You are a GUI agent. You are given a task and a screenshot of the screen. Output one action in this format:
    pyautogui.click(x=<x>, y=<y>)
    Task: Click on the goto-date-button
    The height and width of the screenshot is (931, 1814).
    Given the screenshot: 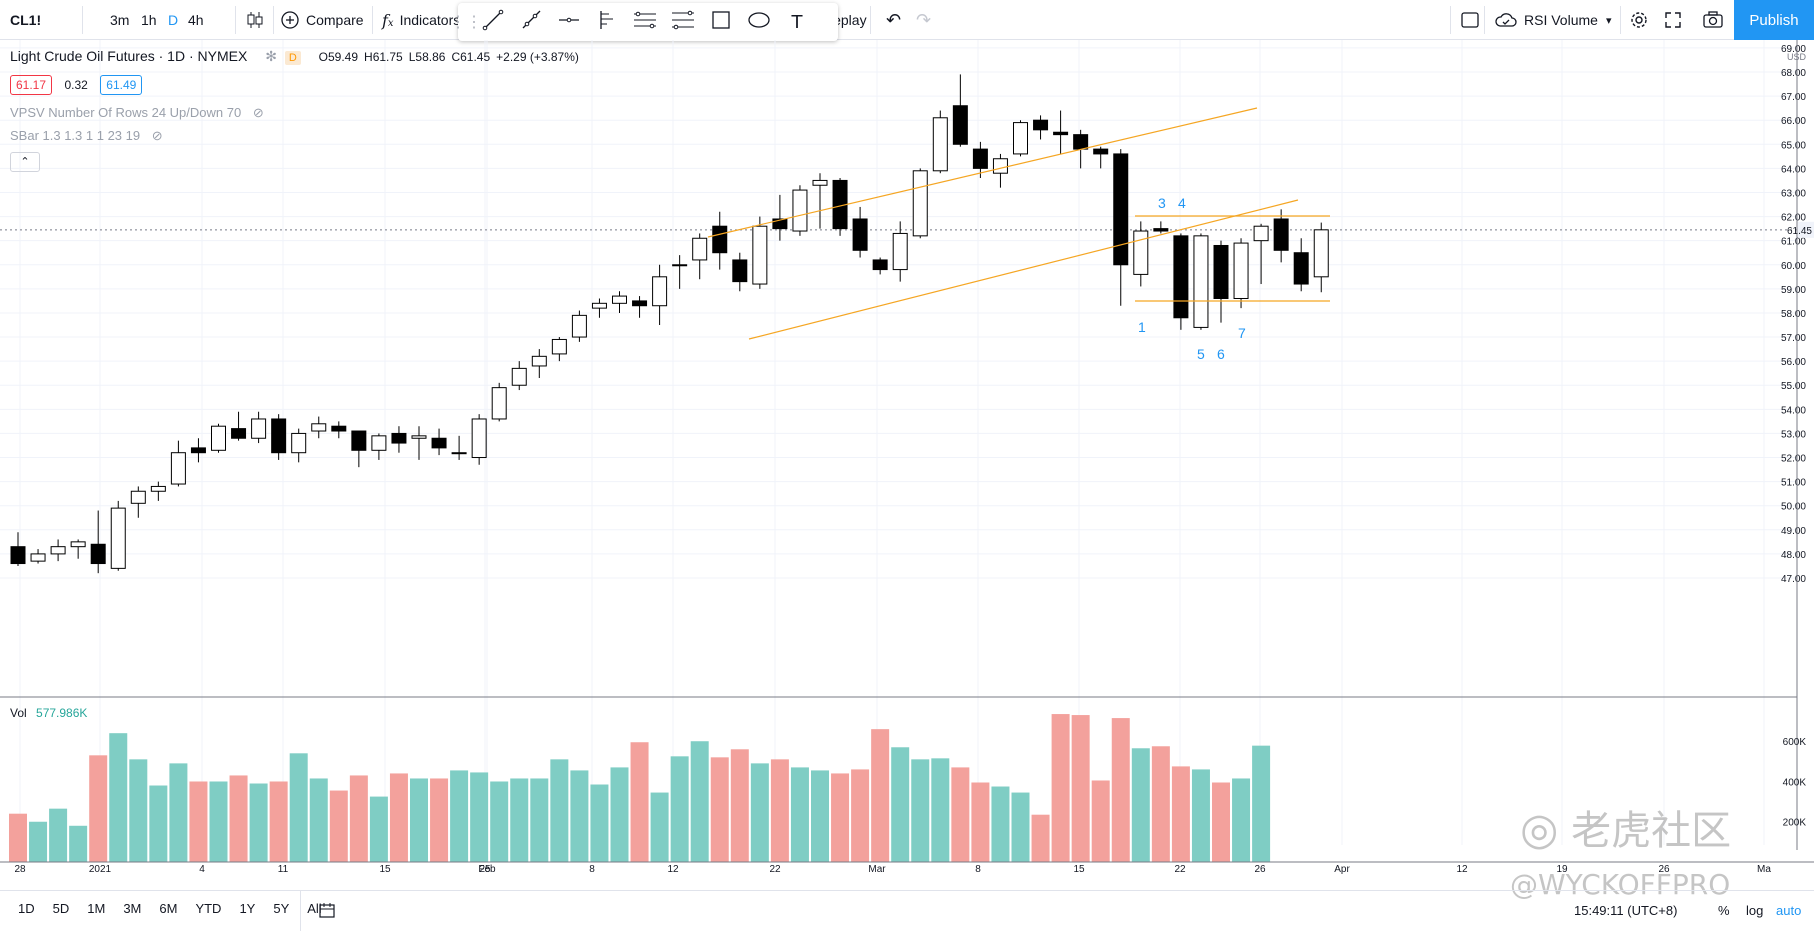 What is the action you would take?
    pyautogui.click(x=327, y=912)
    